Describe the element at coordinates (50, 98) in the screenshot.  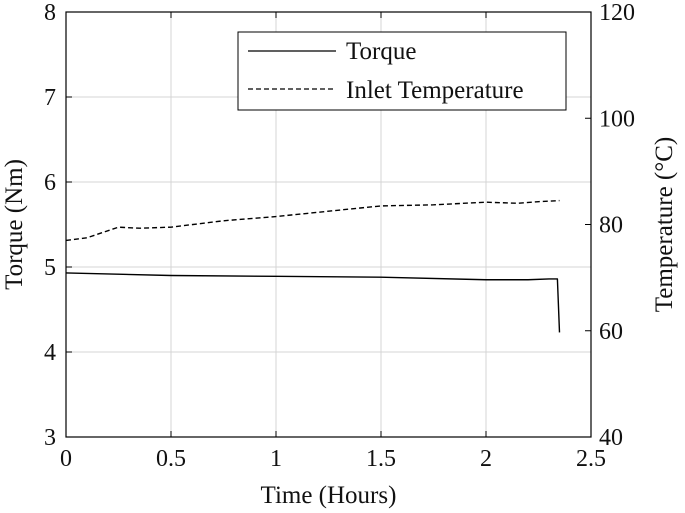
I see `y-left-tick-label: 7` at that location.